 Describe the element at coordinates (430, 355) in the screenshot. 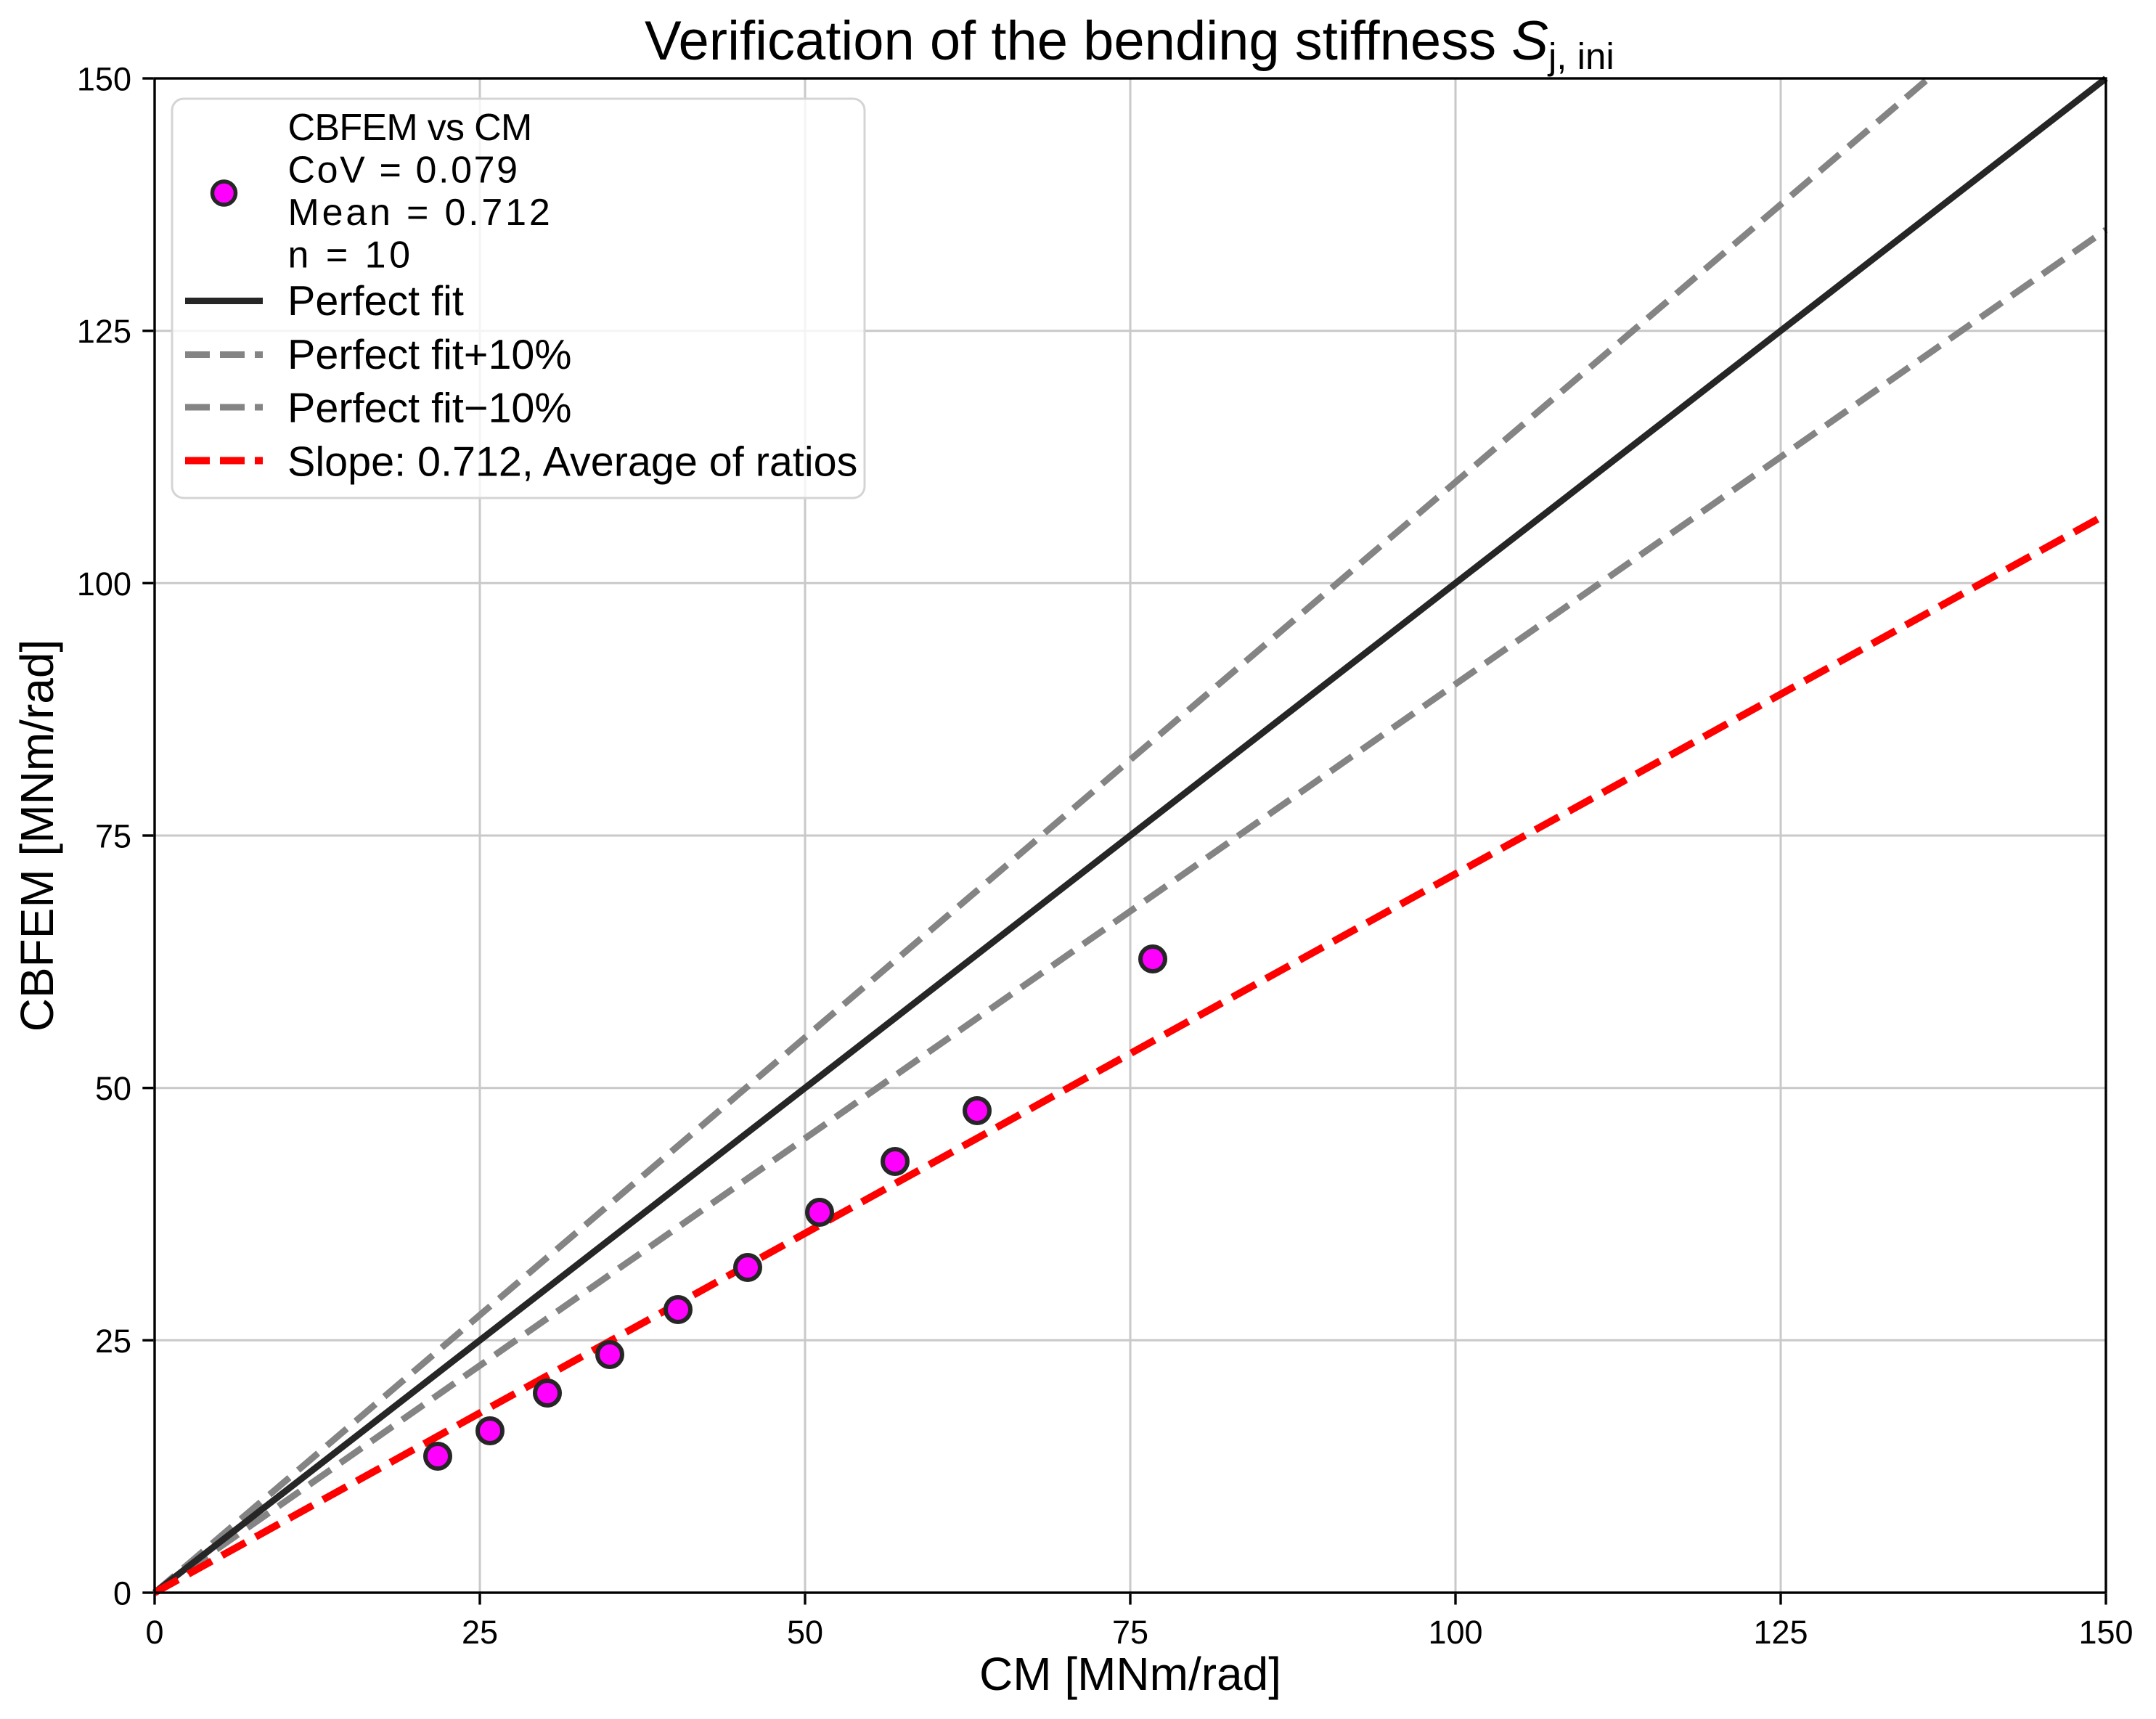

I see `svg-text: Perfect fit+10%` at that location.